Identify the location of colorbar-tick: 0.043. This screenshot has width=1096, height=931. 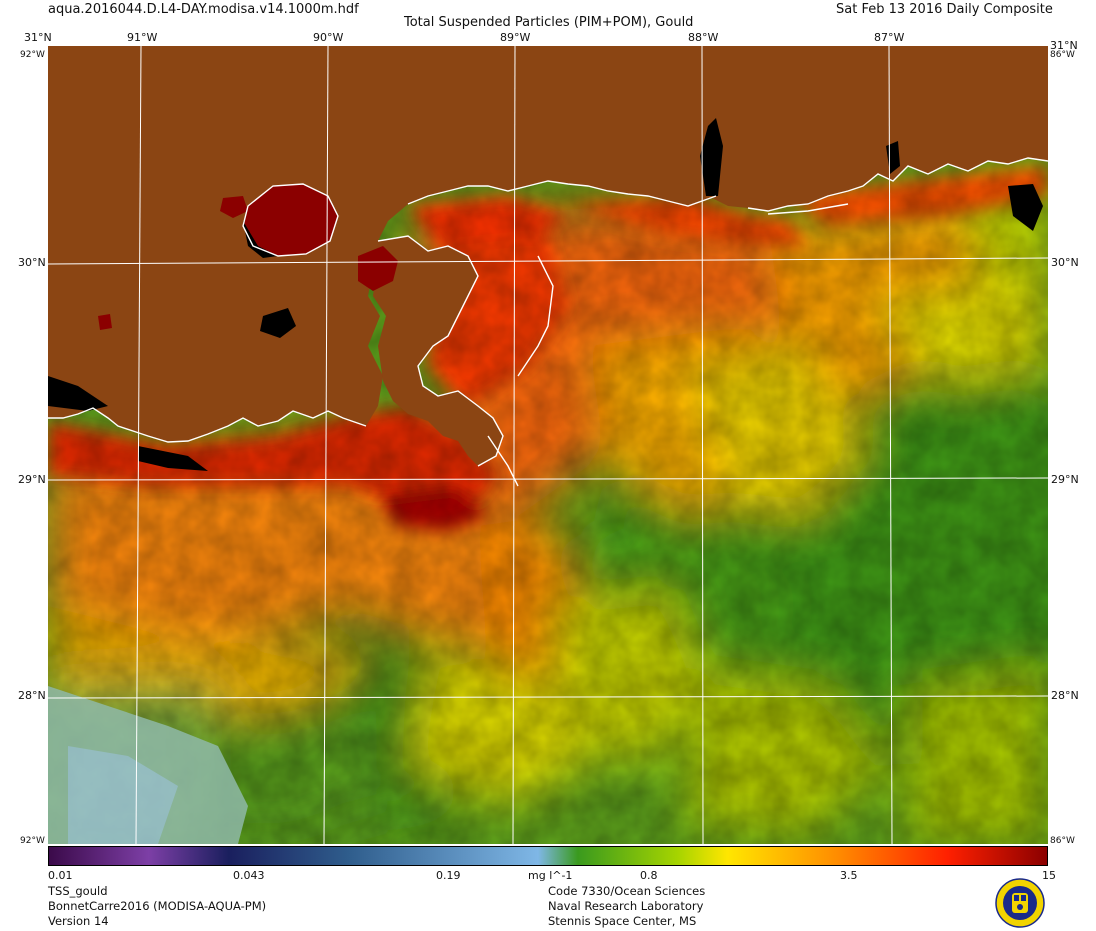
(249, 875).